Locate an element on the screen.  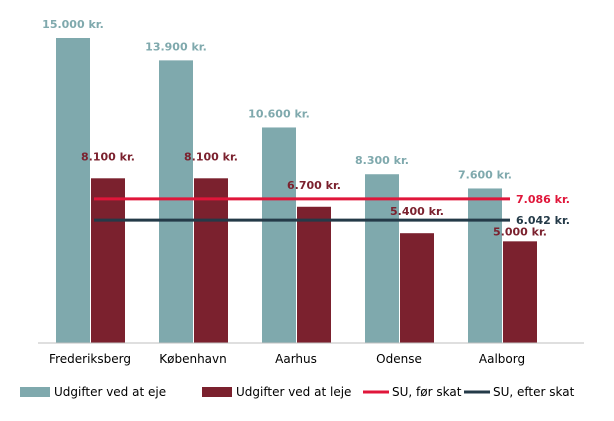
data-label-eje-2: 10.600 kr. is located at coordinates (279, 113).